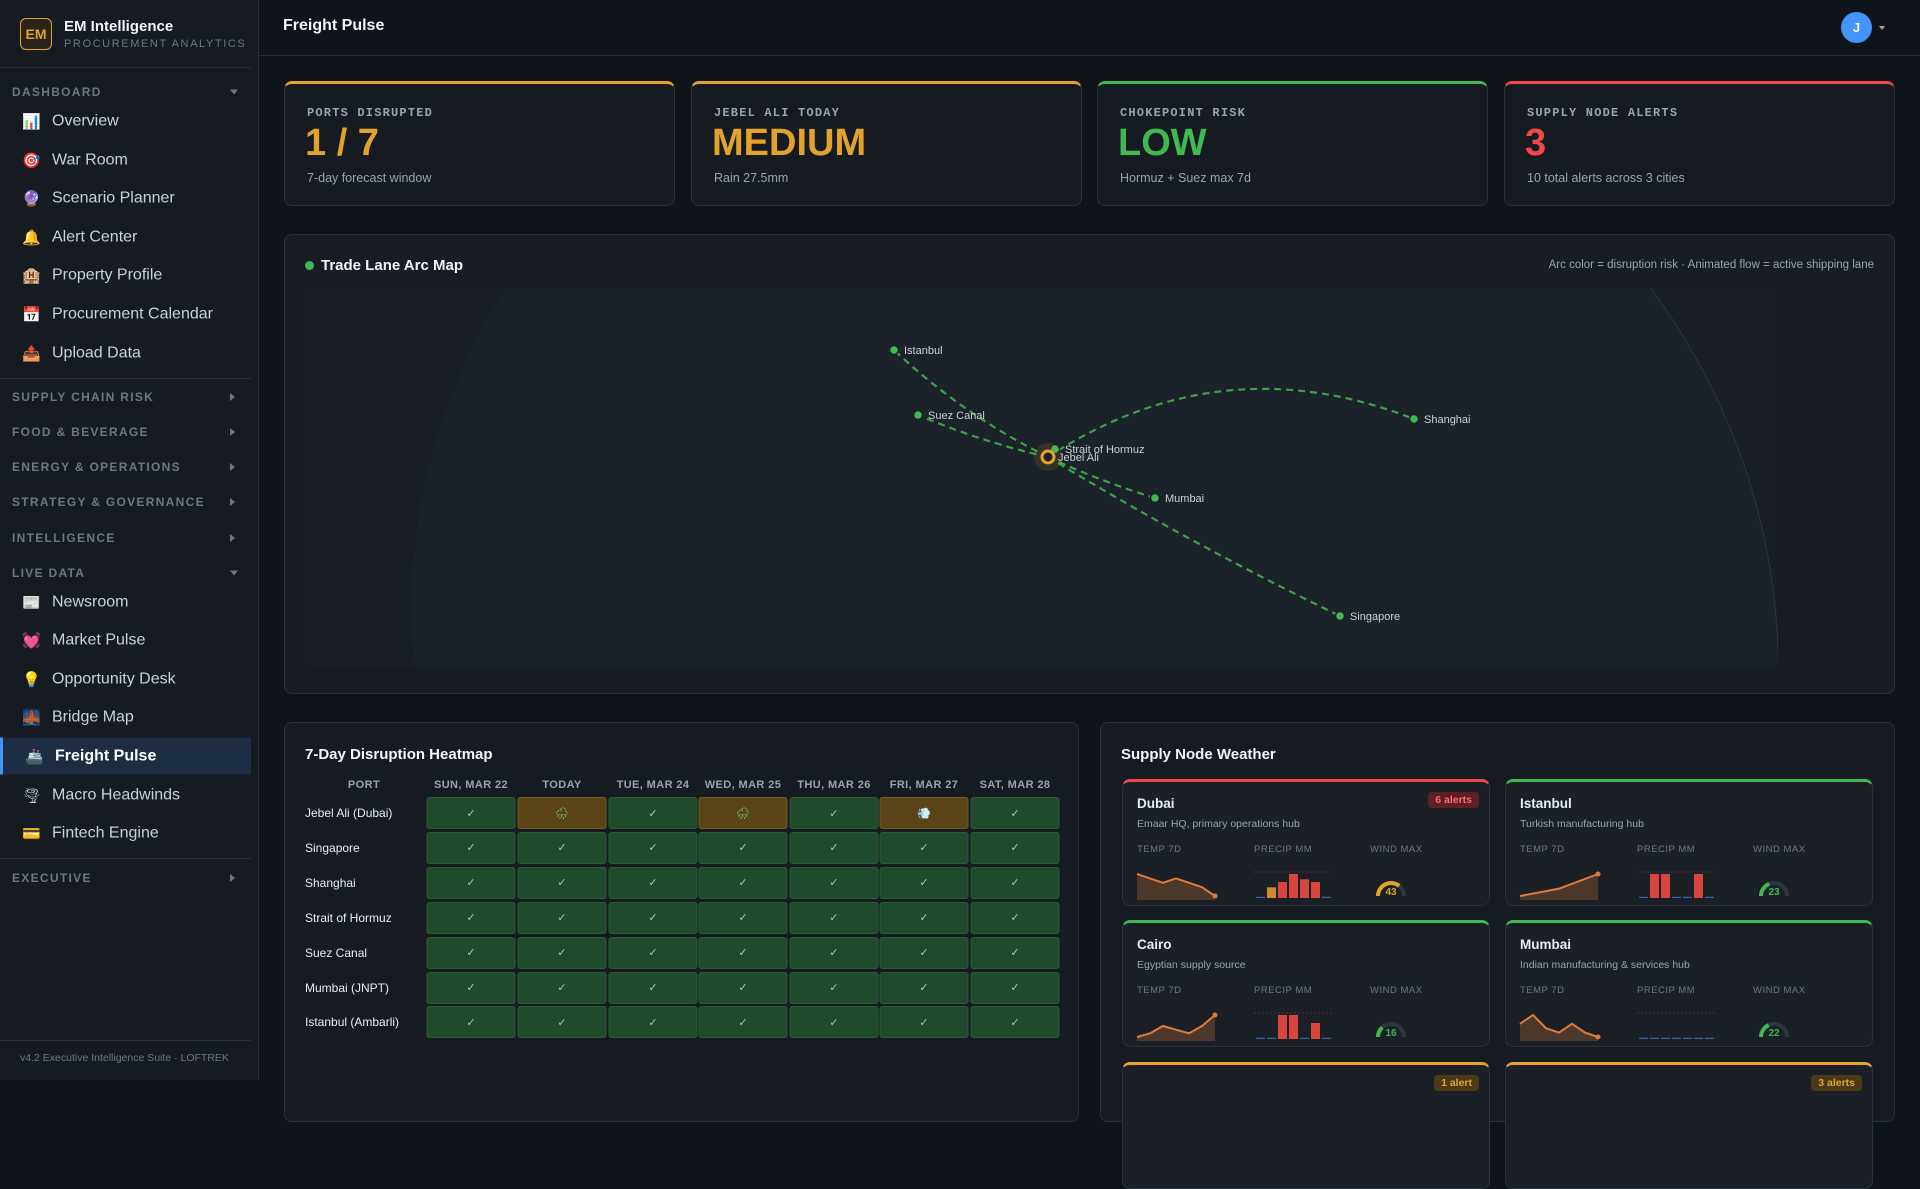  What do you see at coordinates (1101, 478) in the screenshot?
I see `trade-arc` at bounding box center [1101, 478].